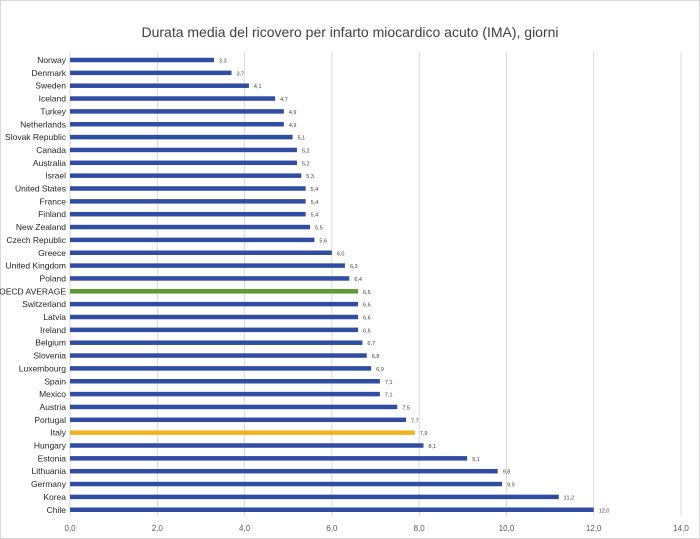 The image size is (700, 539). What do you see at coordinates (53, 111) in the screenshot?
I see `category-label: Turkey` at bounding box center [53, 111].